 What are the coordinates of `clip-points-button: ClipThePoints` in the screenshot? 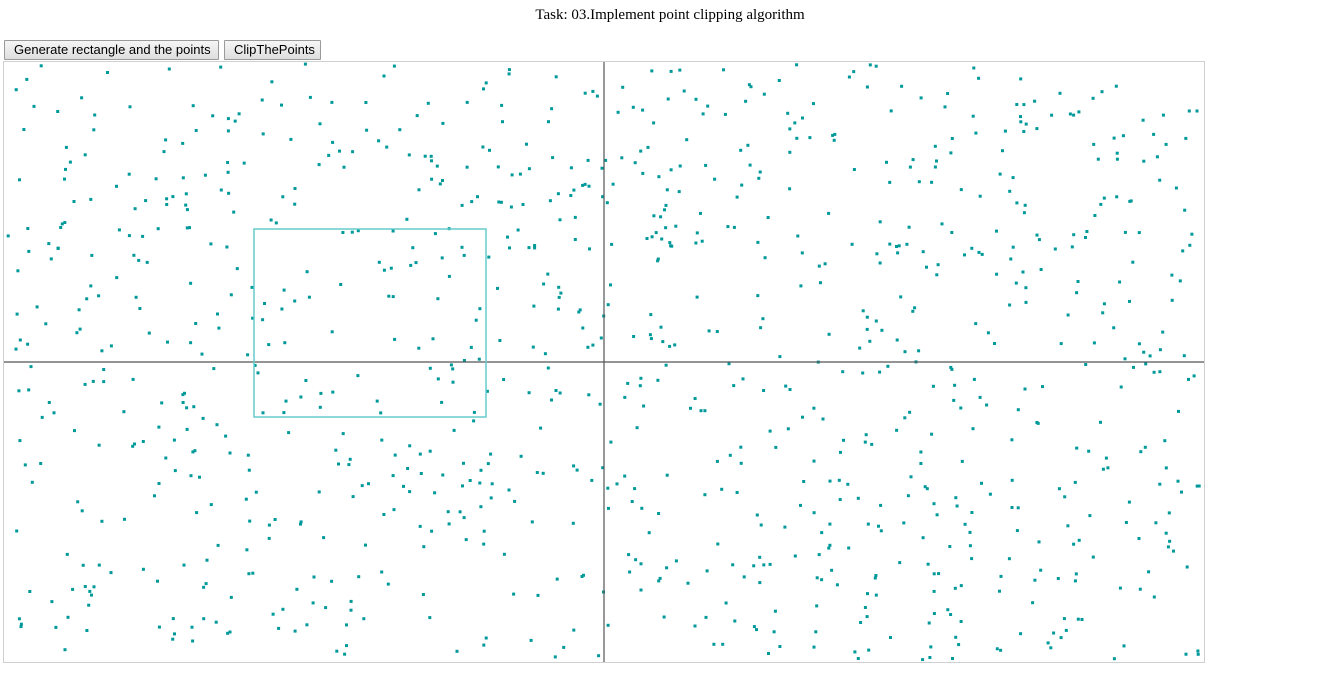 It's located at (272, 50).